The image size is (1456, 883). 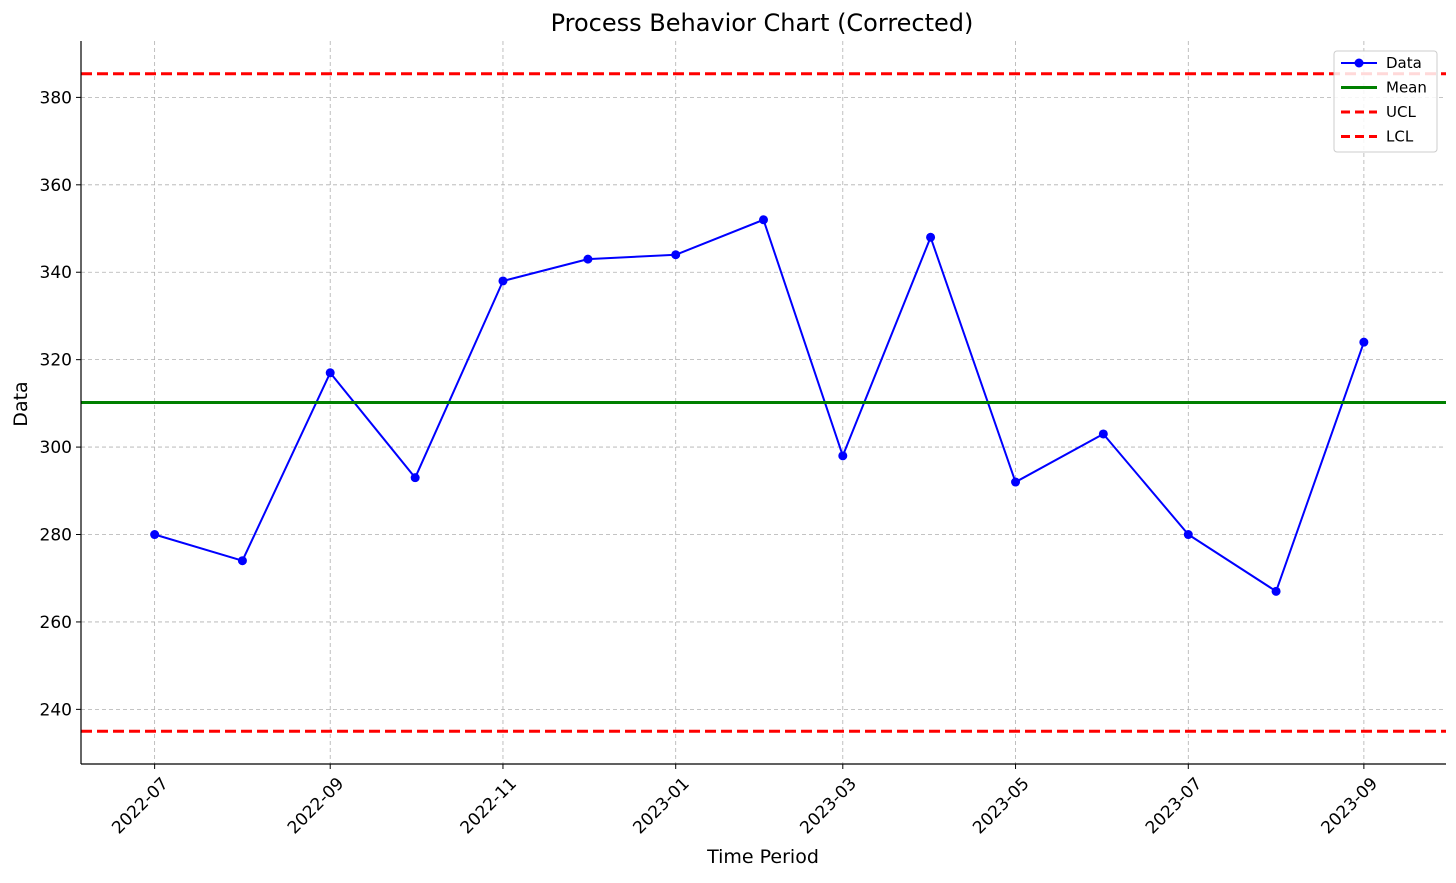 I want to click on legend-marker, so click(x=1359, y=63).